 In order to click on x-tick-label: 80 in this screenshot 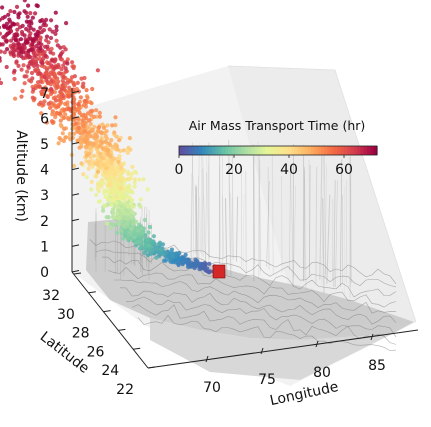, I will do `click(322, 373)`.